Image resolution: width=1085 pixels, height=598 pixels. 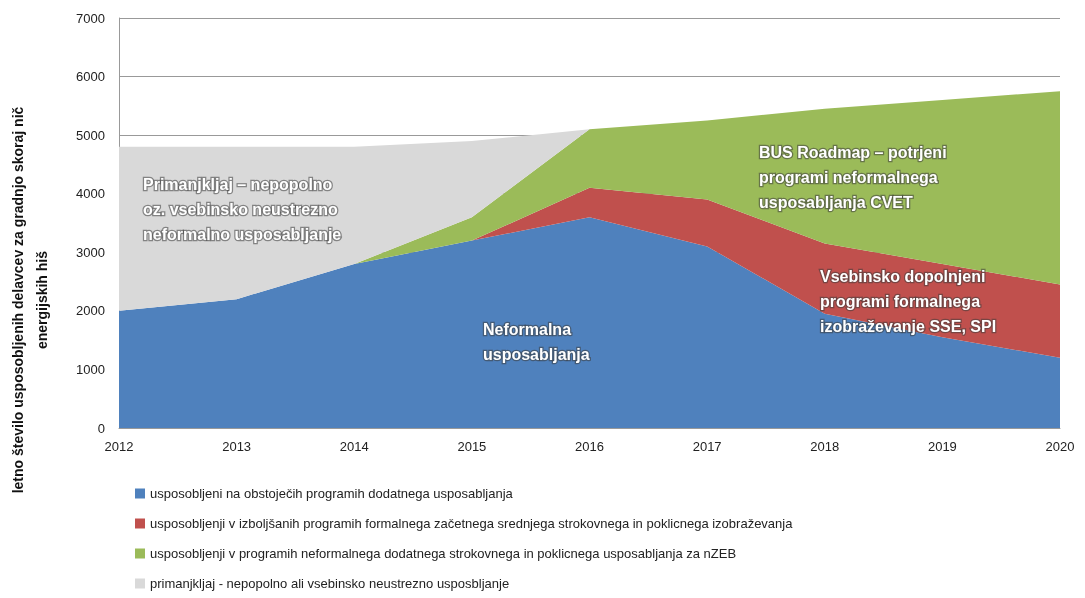 I want to click on y-tick-label: 6000, so click(x=90, y=77).